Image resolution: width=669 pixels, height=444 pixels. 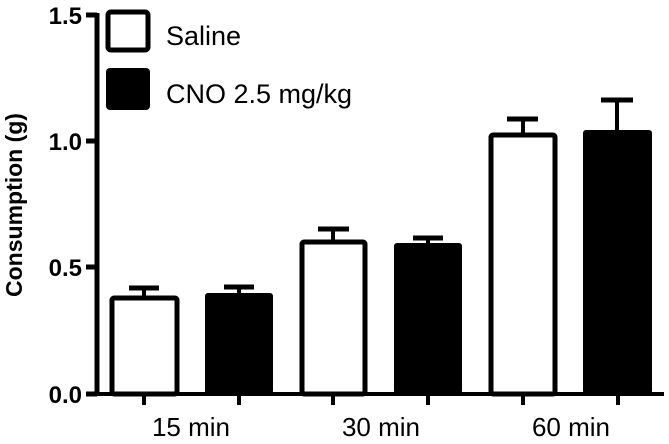 I want to click on bar-cno-30min, so click(x=428, y=314).